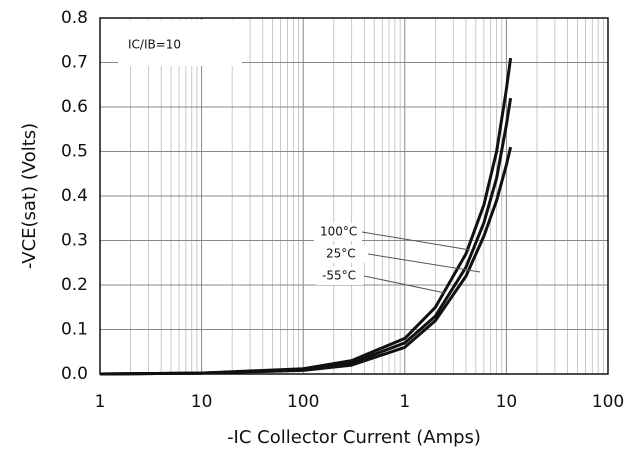 Image resolution: width=630 pixels, height=454 pixels. Describe the element at coordinates (74, 196) in the screenshot. I see `y-tick-label: 0.4` at that location.